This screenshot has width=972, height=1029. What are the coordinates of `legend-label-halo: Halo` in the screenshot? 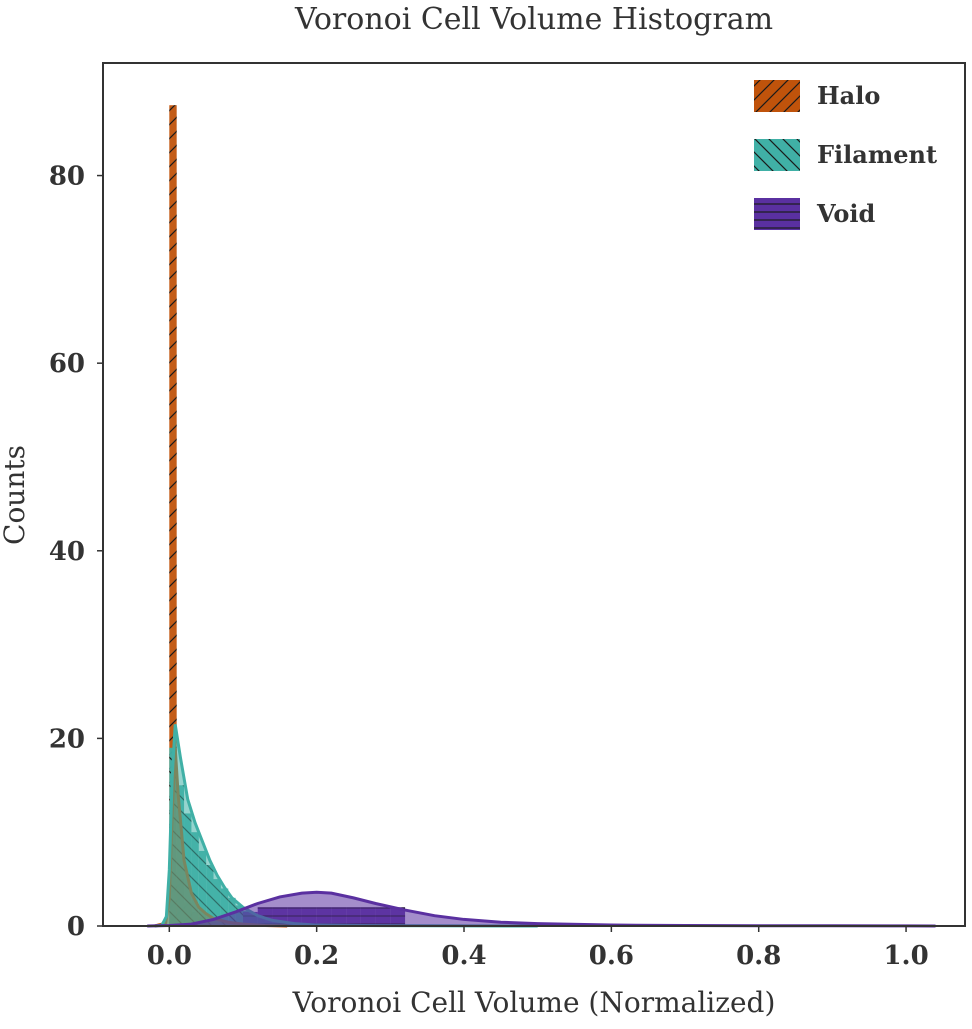 It's located at (848, 95).